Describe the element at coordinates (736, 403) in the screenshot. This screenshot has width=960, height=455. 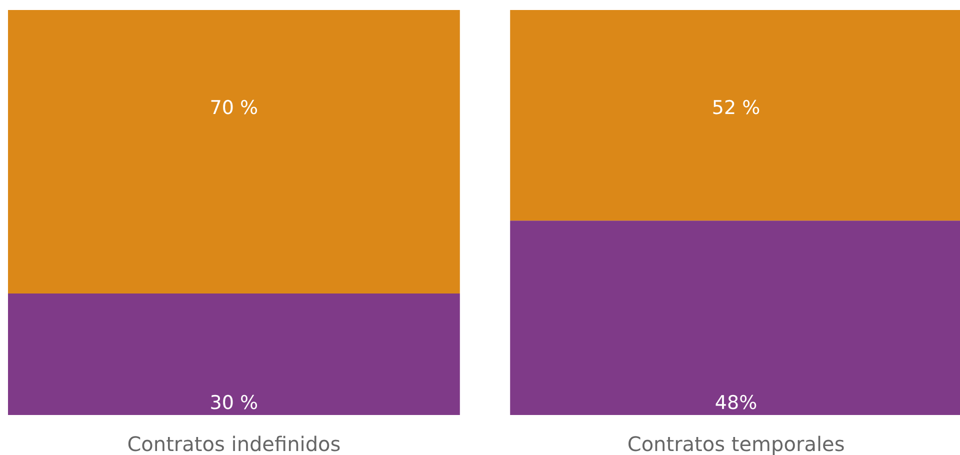
I see `data-label: 48%` at that location.